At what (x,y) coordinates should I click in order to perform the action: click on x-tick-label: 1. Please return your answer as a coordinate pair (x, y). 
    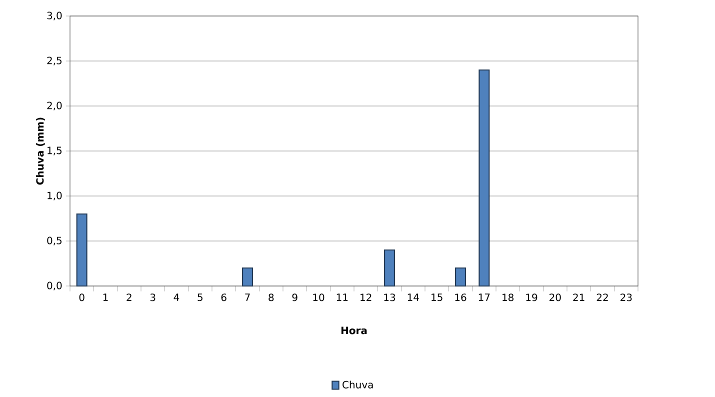
    Looking at the image, I should click on (105, 297).